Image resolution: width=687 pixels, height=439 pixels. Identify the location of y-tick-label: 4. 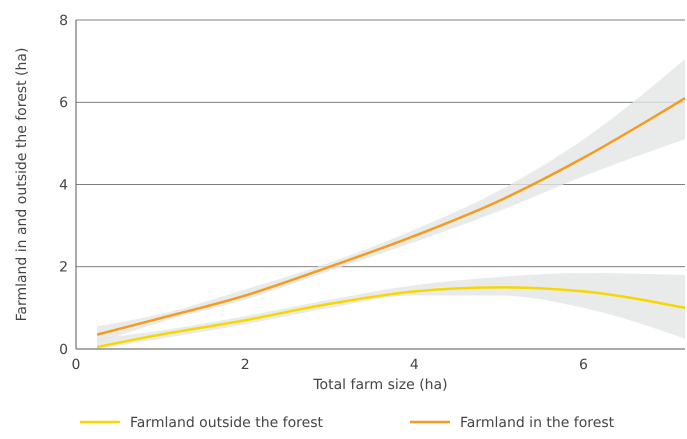
(63, 185).